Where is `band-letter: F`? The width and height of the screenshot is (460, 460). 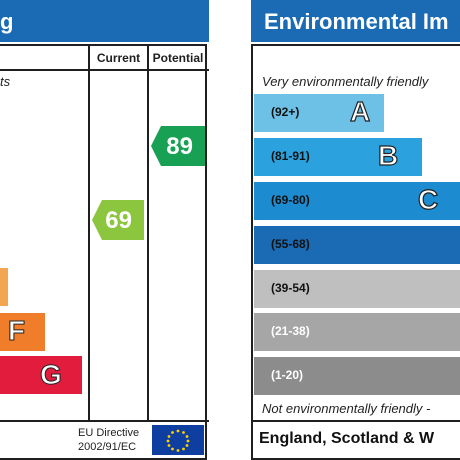 band-letter: F is located at coordinates (16, 331).